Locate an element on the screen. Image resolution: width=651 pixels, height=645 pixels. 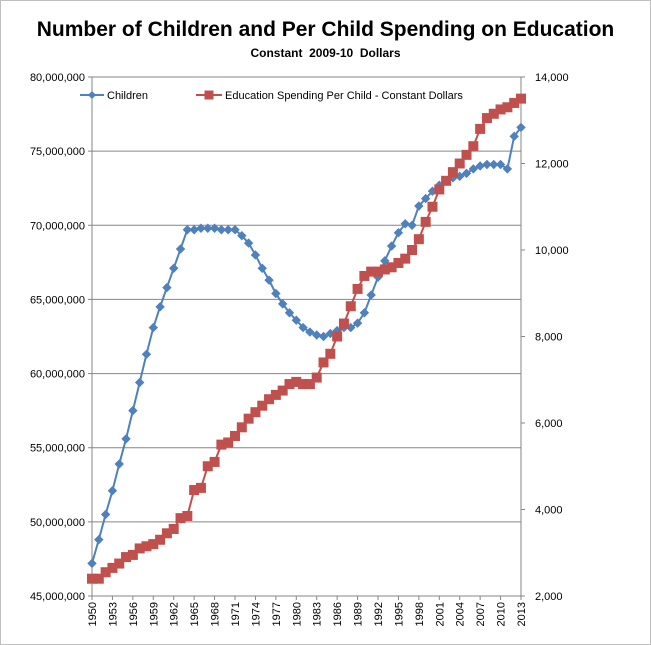
right-tick-label-3: 8,000 is located at coordinates (549, 338).